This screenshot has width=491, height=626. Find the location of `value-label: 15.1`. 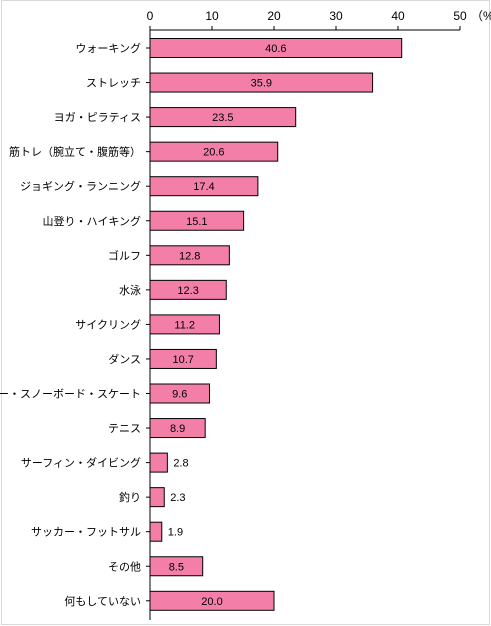

value-label: 15.1 is located at coordinates (196, 222).